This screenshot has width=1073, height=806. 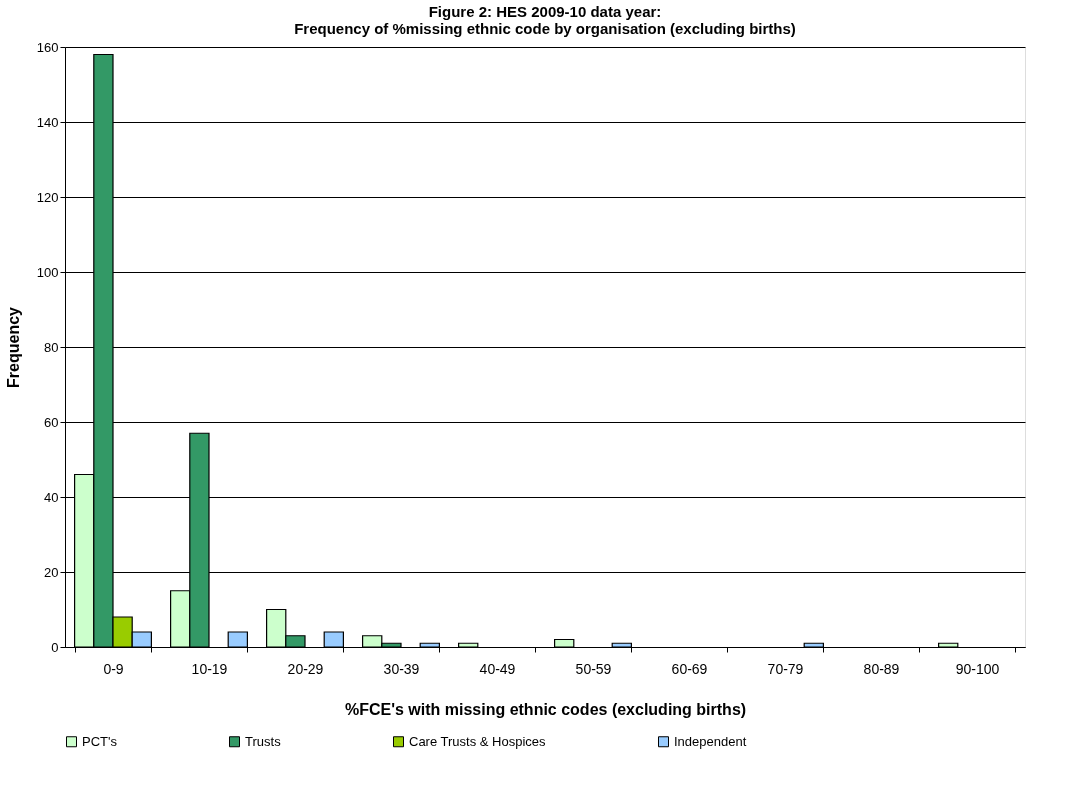 What do you see at coordinates (881, 668) in the screenshot?
I see `x-tick-label: 80-89` at bounding box center [881, 668].